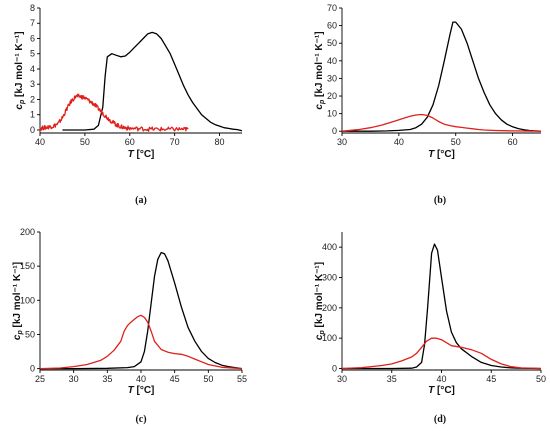 This screenshot has width=550, height=431. Describe the element at coordinates (141, 200) in the screenshot. I see `panel-label: (a)` at that location.